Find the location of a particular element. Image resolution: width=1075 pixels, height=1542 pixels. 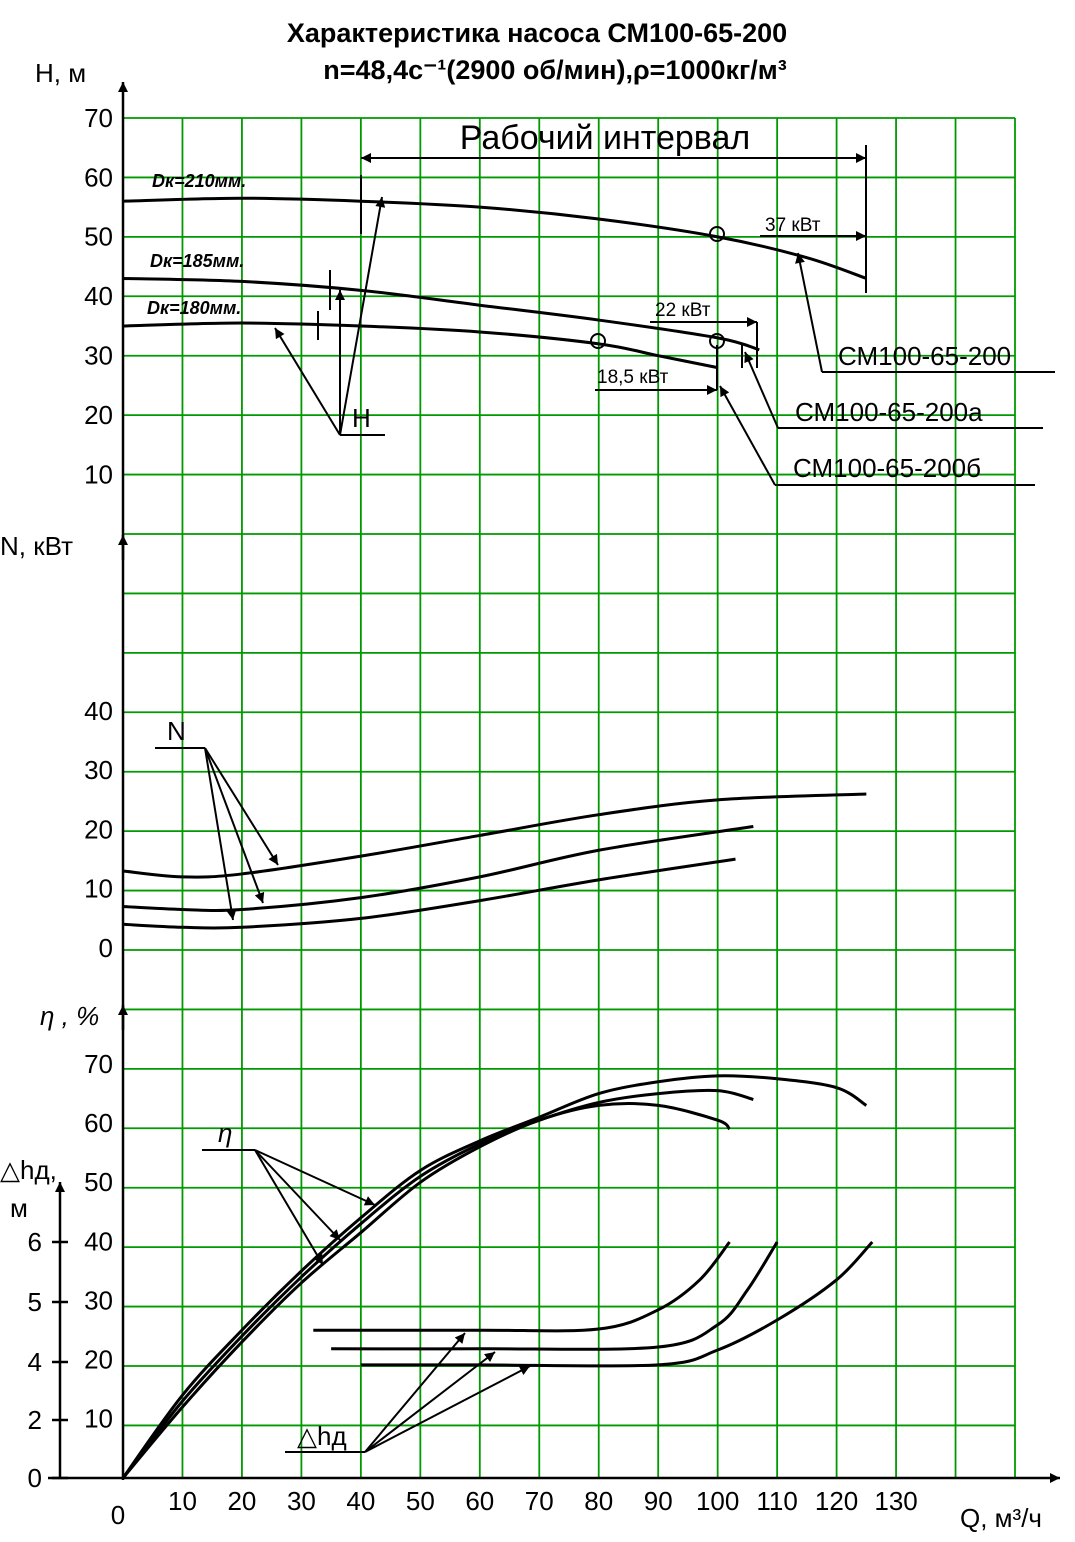

x-axis-label: Q, м³/ч is located at coordinates (1001, 1518).